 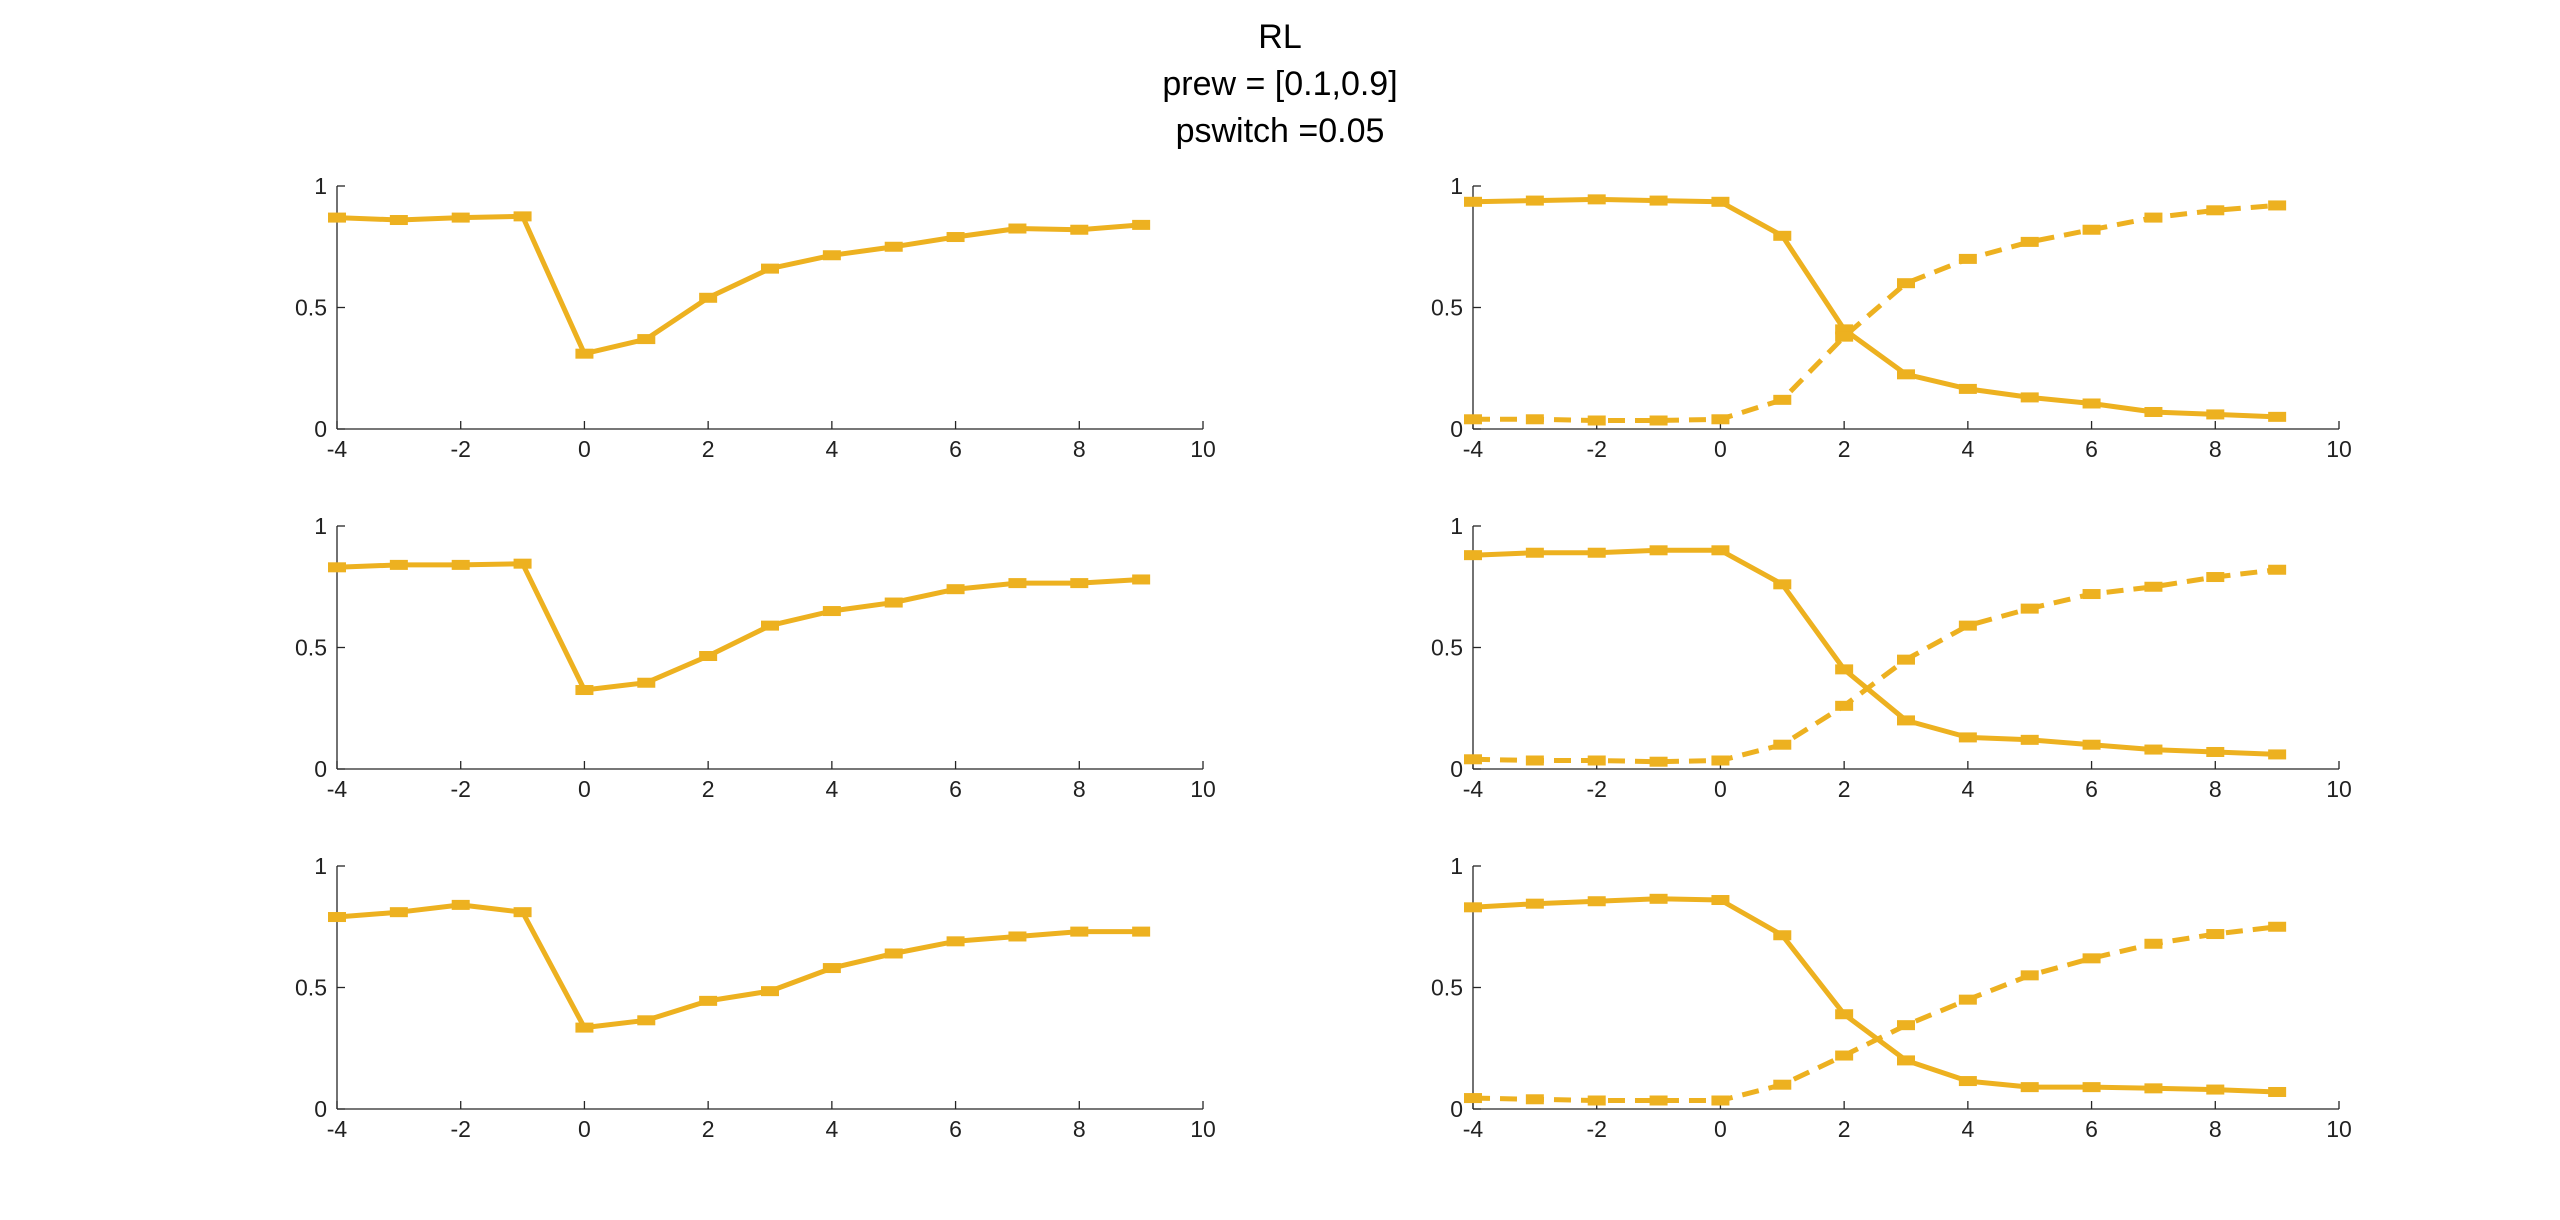 I want to click on panel-row3-left: -4 -2 0 2 4 6 8 10 0 0.5 1, so click(x=755, y=997).